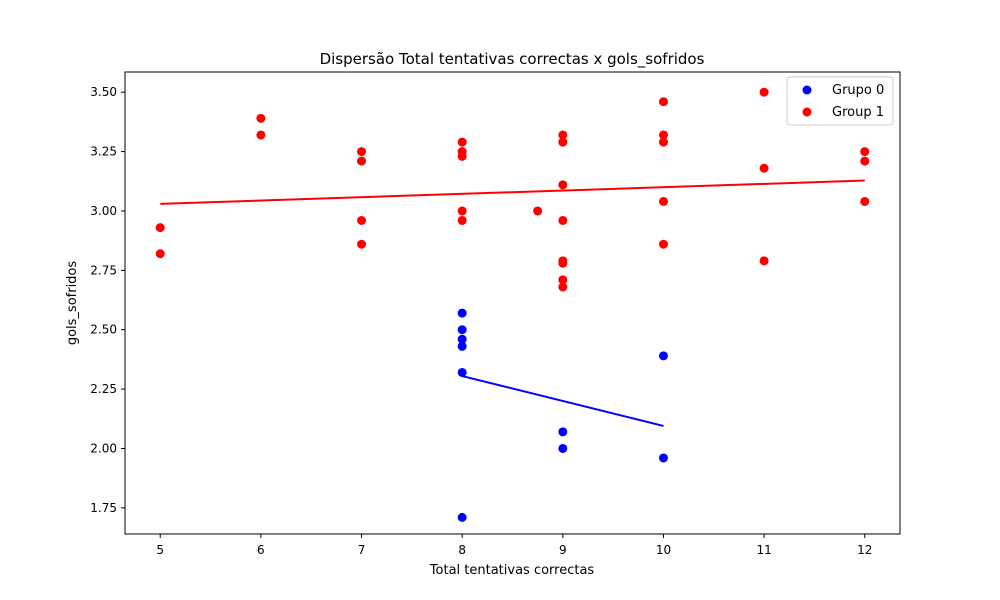 This screenshot has height=600, width=1000. What do you see at coordinates (858, 90) in the screenshot?
I see `legend-label: Grupo 0` at bounding box center [858, 90].